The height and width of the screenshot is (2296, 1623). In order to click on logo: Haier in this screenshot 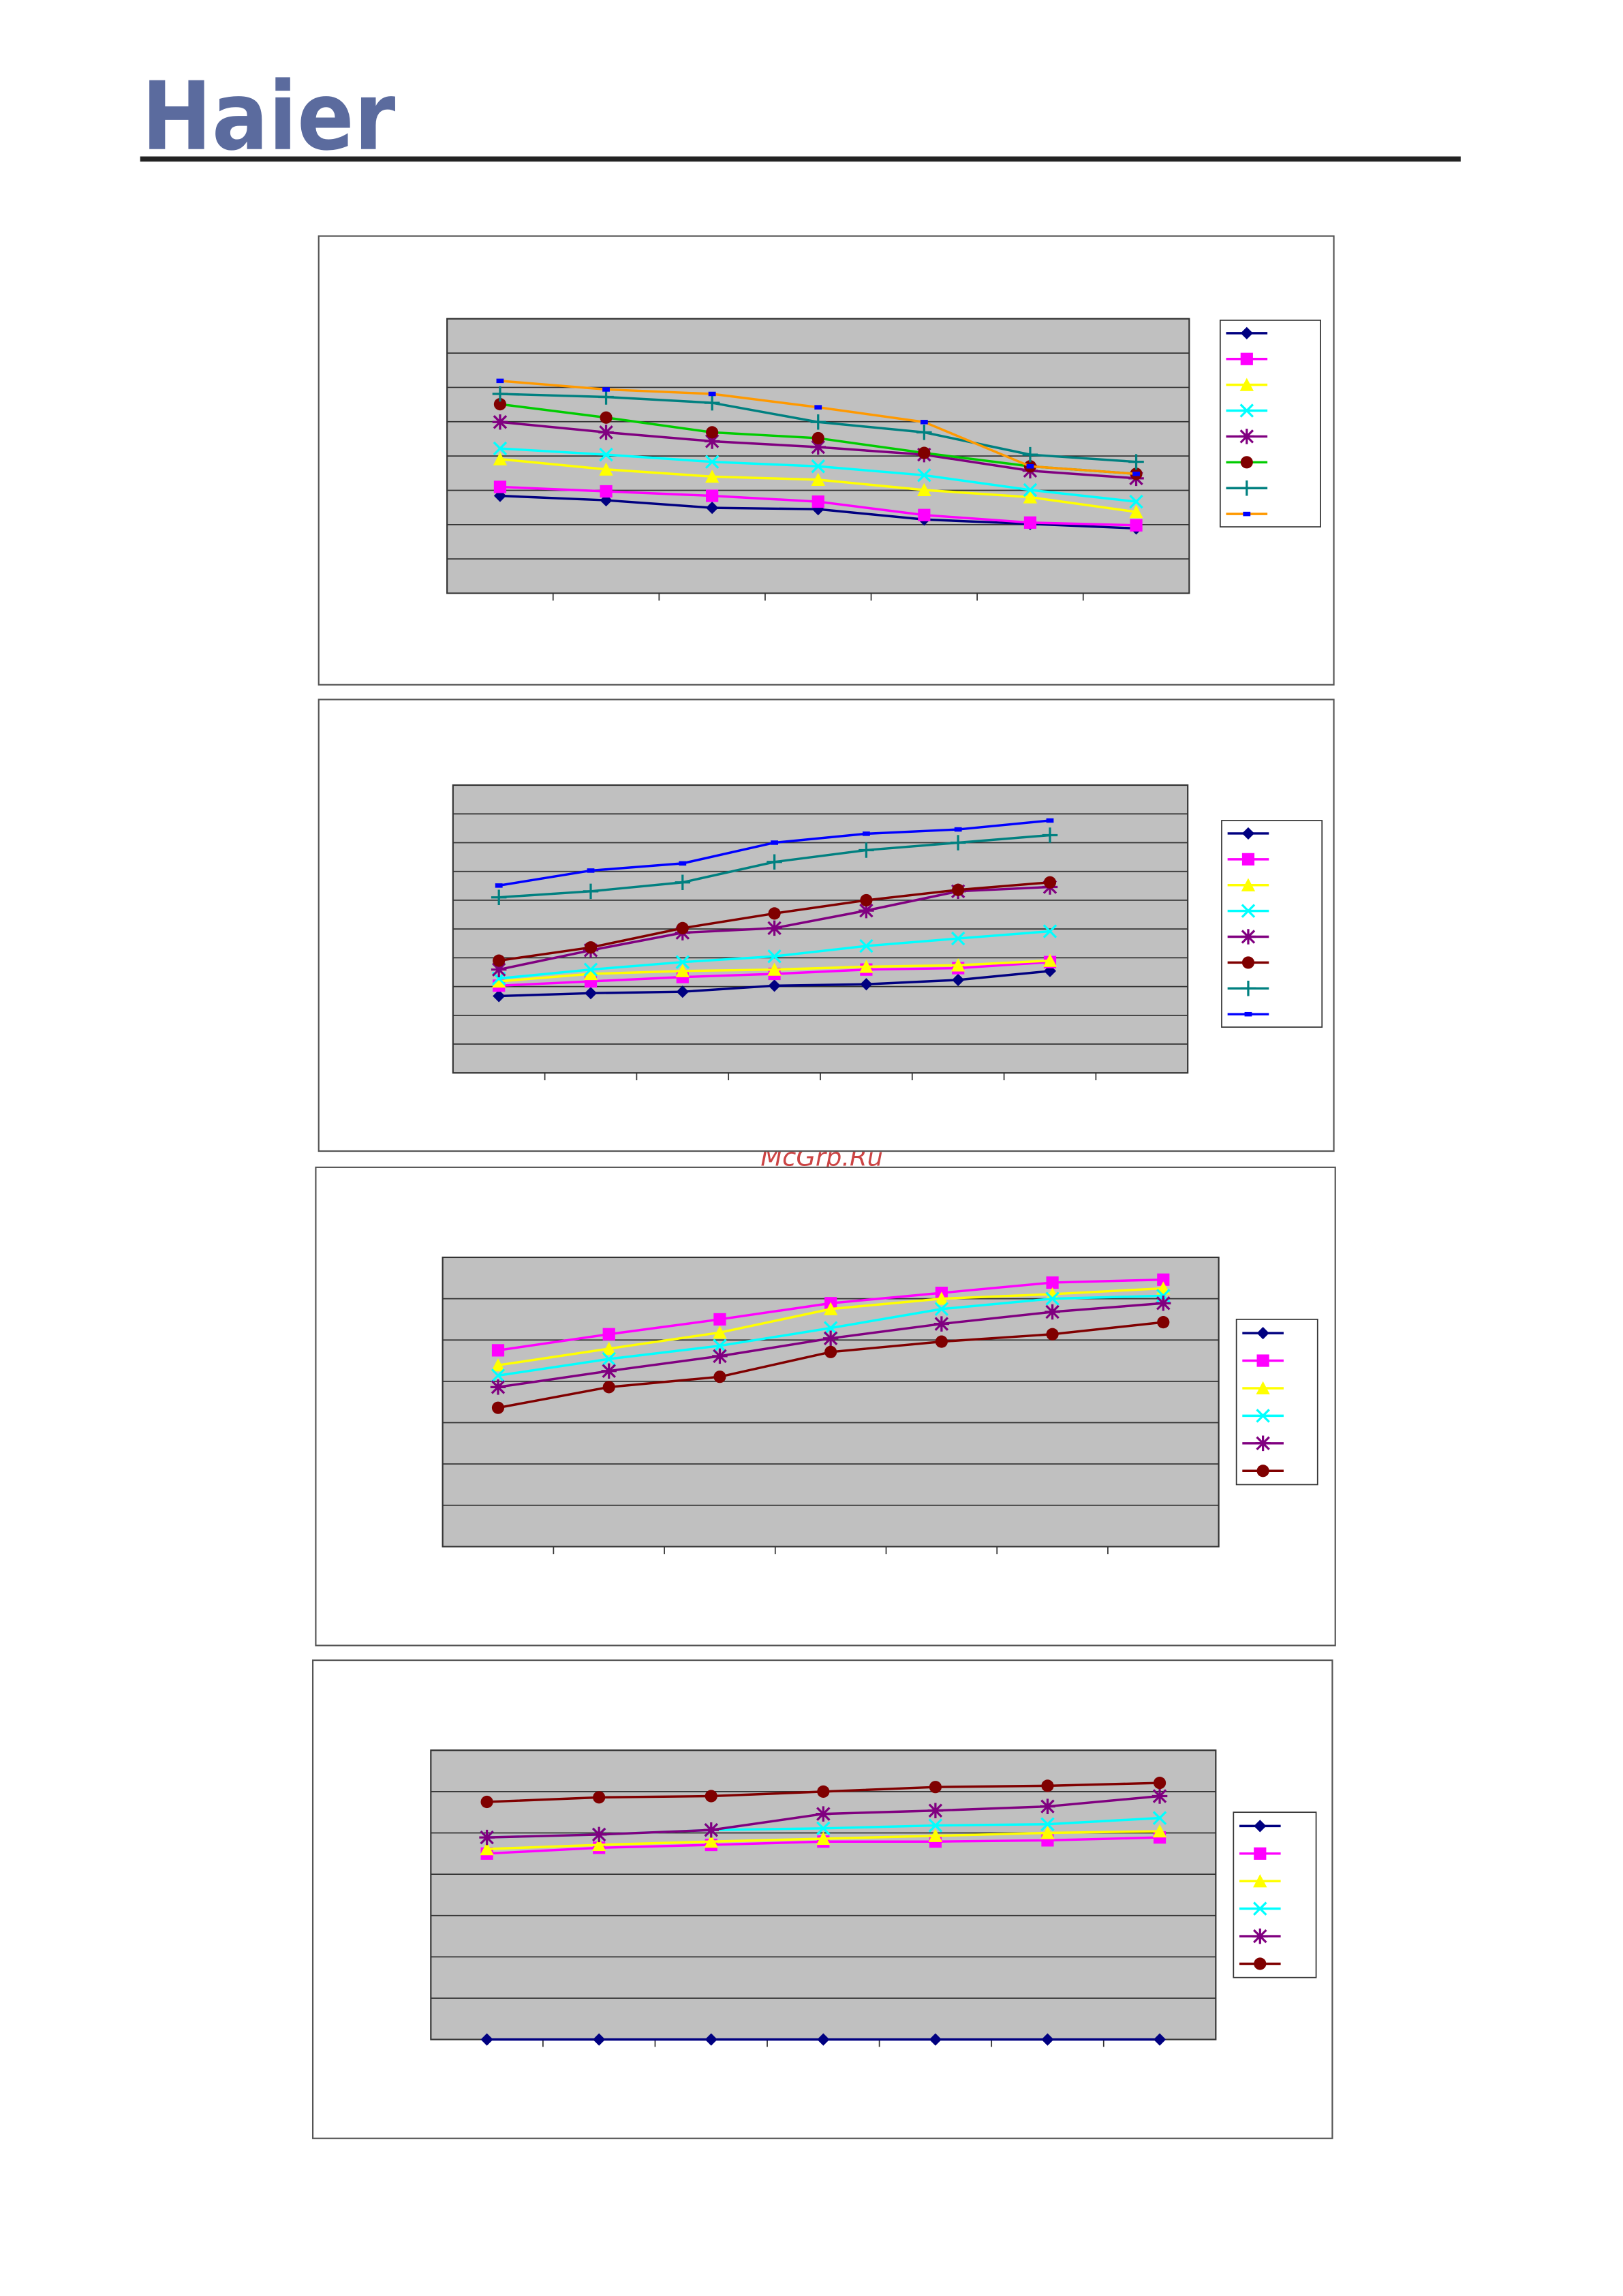, I will do `click(268, 116)`.